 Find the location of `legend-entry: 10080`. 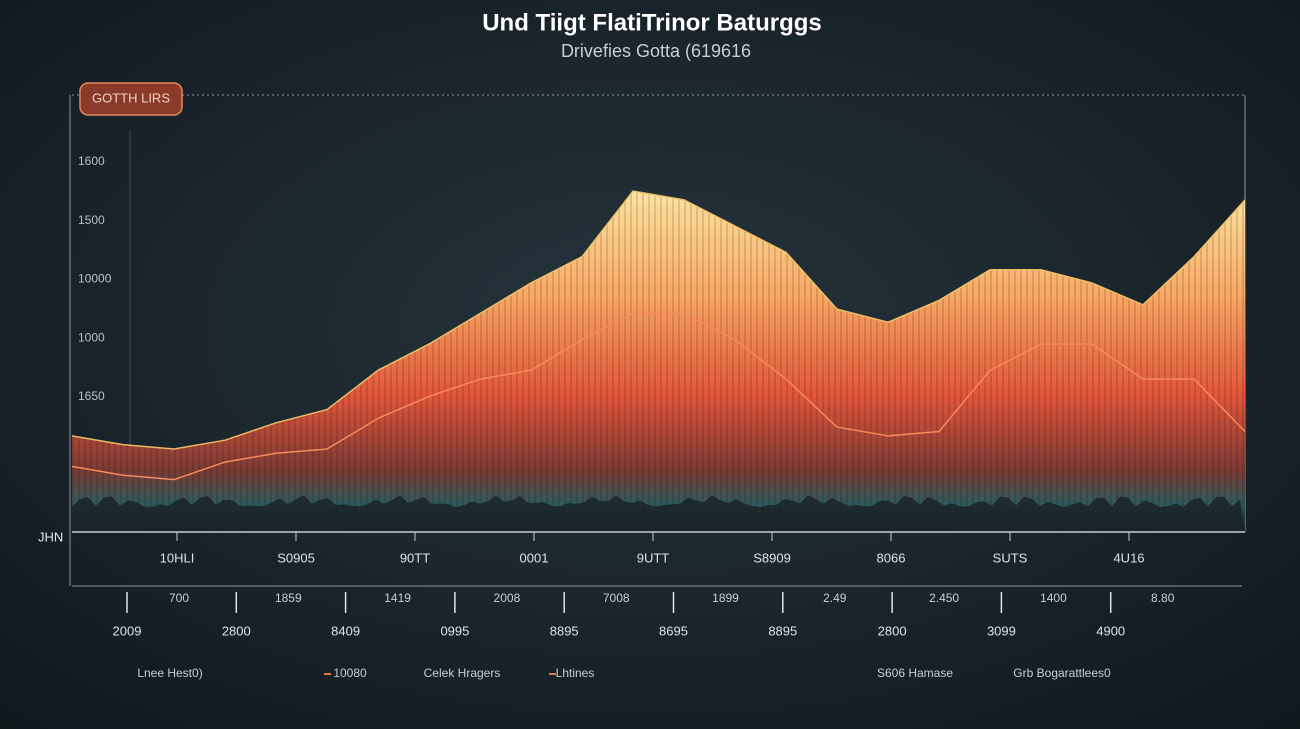

legend-entry: 10080 is located at coordinates (350, 673).